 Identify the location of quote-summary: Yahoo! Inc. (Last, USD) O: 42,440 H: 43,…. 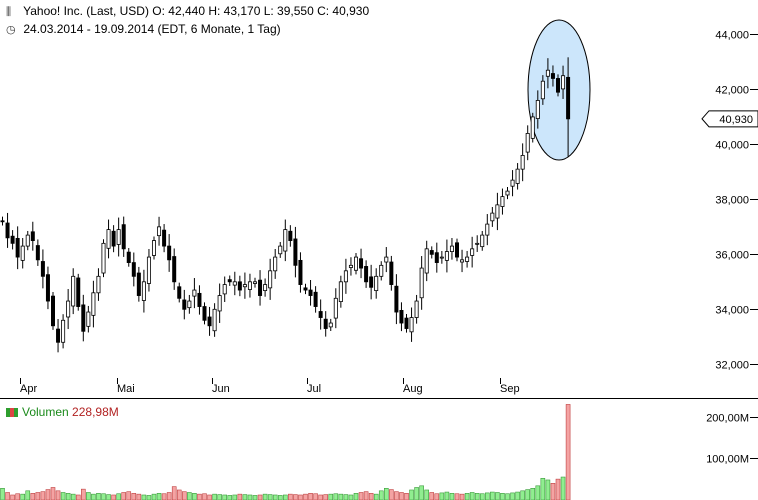
(196, 11).